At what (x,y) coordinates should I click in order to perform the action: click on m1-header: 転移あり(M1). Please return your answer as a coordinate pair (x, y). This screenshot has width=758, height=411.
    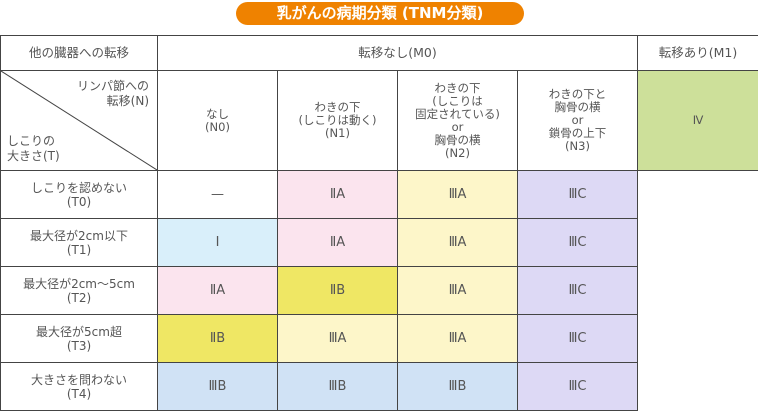
    Looking at the image, I should click on (698, 53).